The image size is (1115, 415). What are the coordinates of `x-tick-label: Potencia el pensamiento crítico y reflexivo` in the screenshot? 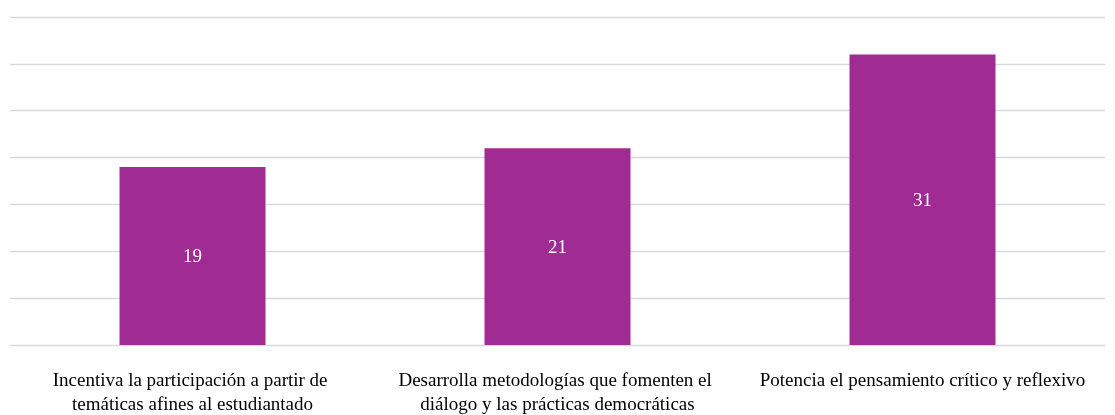 It's located at (922, 379).